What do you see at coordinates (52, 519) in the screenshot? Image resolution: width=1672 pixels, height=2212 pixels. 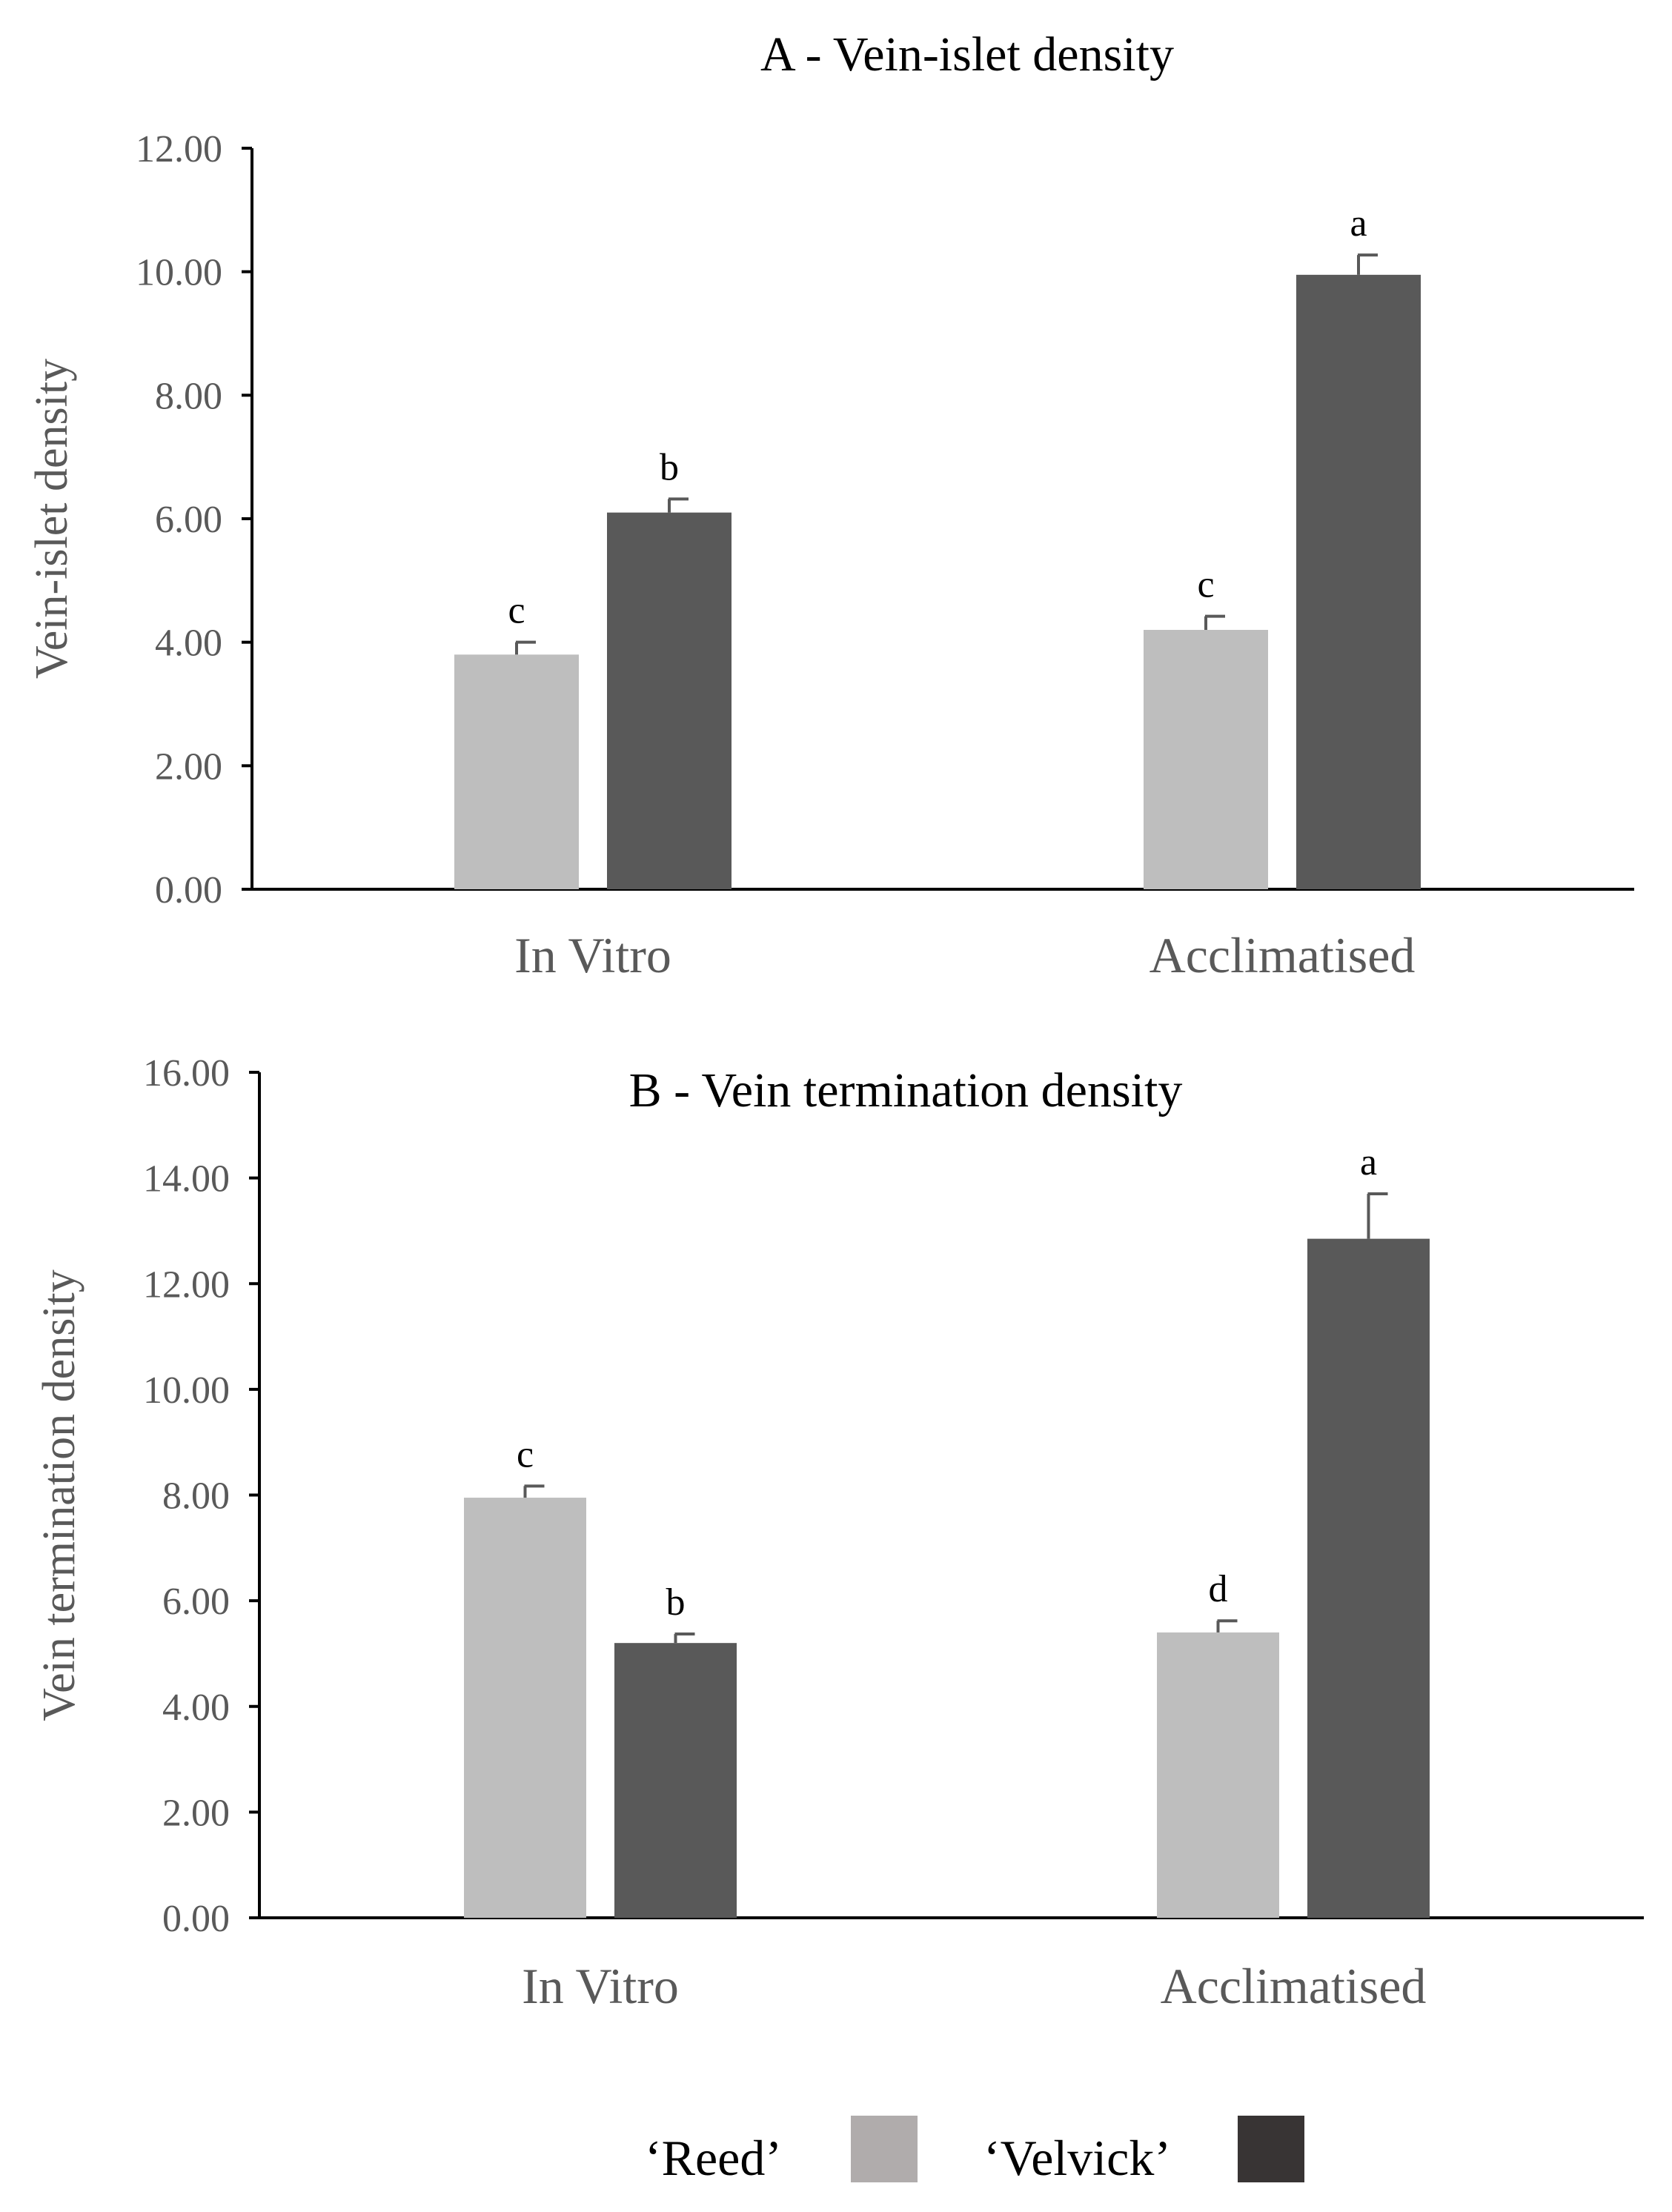 I see `y-axis-label: Vein-islet density` at bounding box center [52, 519].